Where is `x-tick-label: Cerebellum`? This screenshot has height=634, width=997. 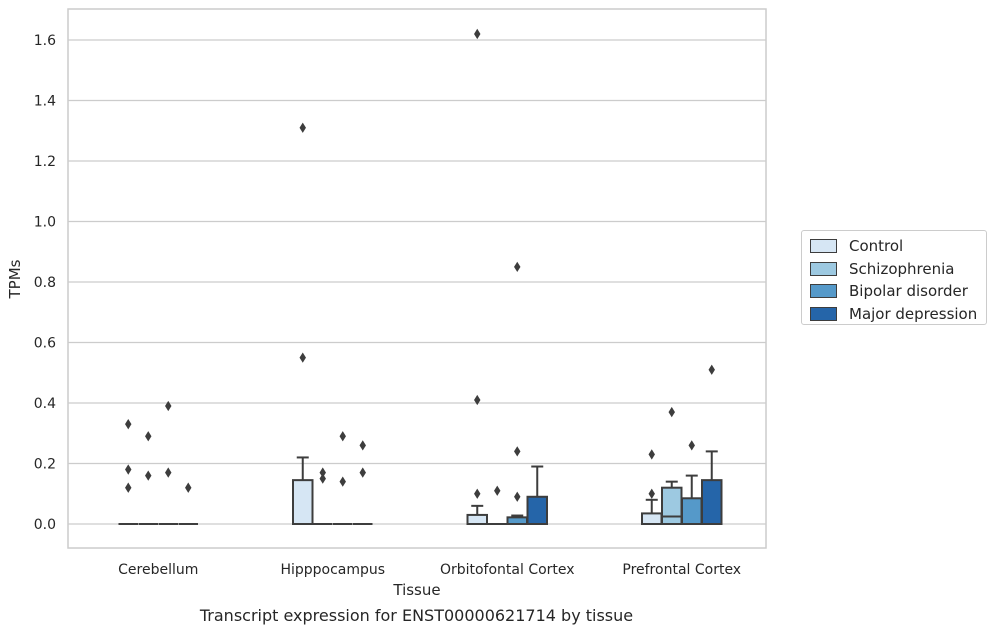
x-tick-label: Cerebellum is located at coordinates (158, 570).